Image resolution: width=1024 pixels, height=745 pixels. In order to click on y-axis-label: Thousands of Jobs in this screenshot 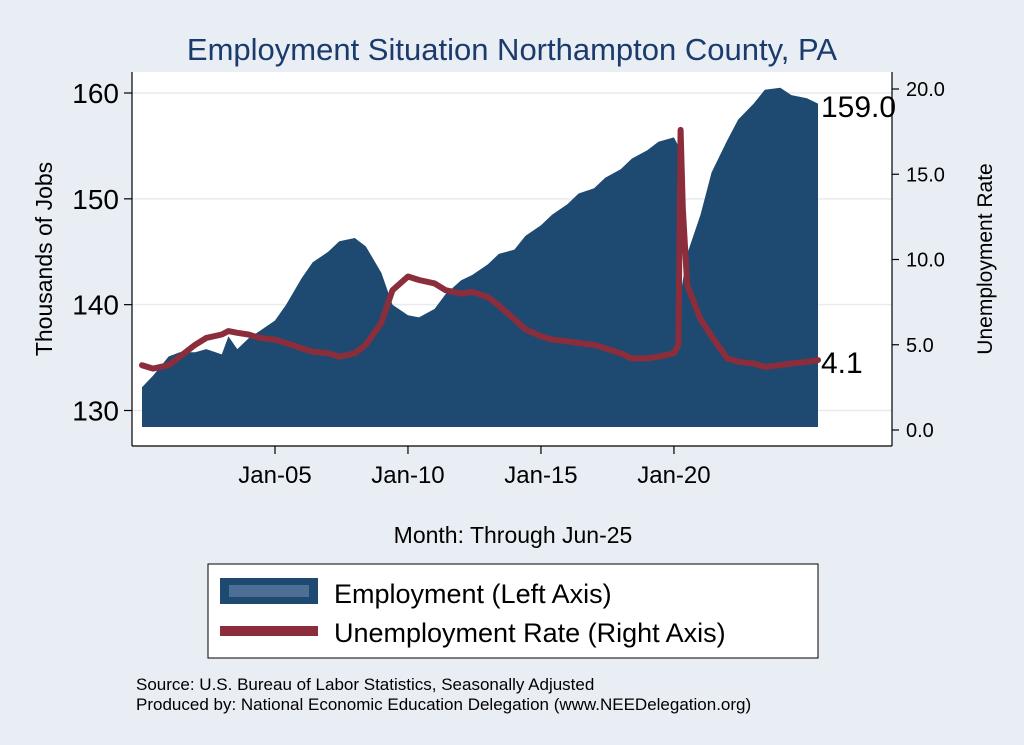, I will do `click(44, 259)`.